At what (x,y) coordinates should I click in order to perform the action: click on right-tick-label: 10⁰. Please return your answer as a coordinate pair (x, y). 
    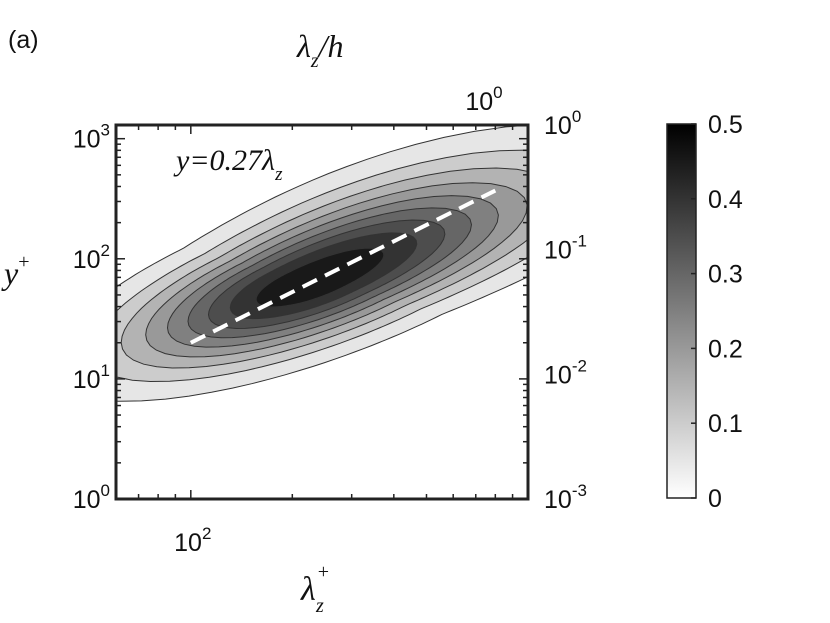
    Looking at the image, I should click on (562, 123).